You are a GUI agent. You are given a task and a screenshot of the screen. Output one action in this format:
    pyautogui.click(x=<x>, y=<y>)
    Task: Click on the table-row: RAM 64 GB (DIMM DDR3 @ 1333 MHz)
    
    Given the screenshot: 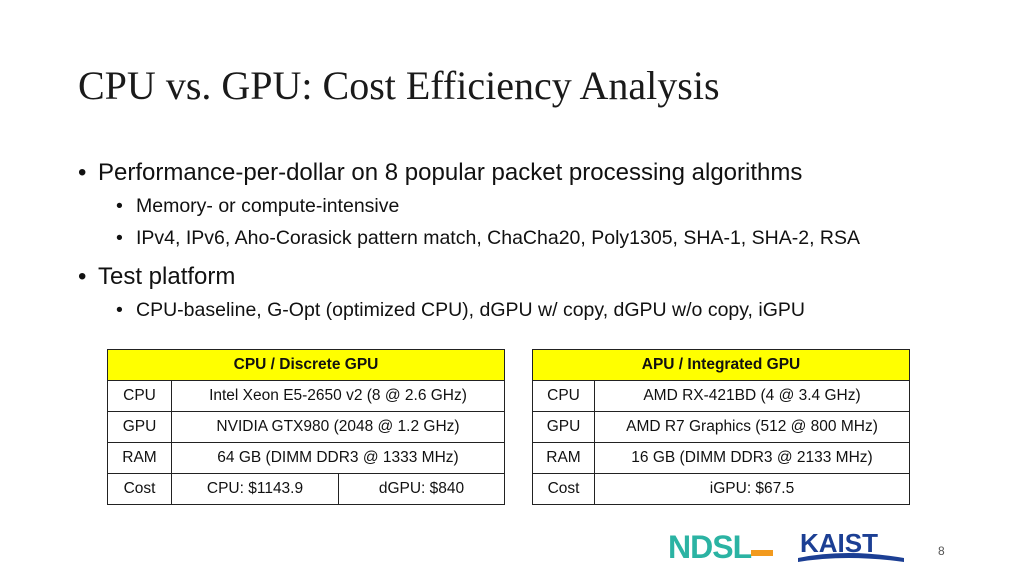 What is the action you would take?
    pyautogui.click(x=306, y=458)
    